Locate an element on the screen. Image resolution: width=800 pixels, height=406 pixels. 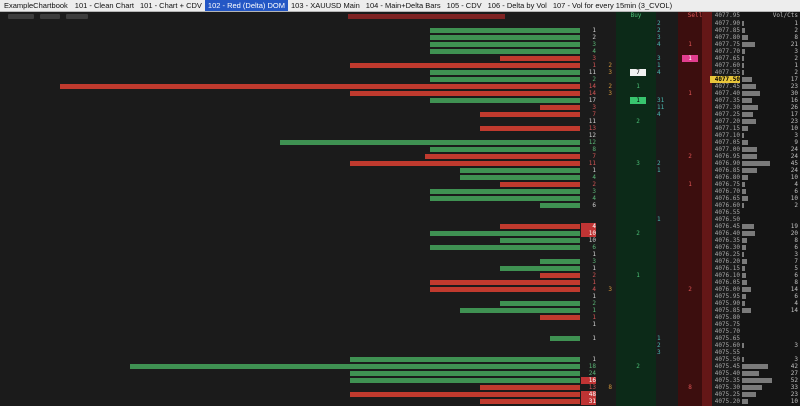
price-cell: 4077.75 is located at coordinates (727, 44).